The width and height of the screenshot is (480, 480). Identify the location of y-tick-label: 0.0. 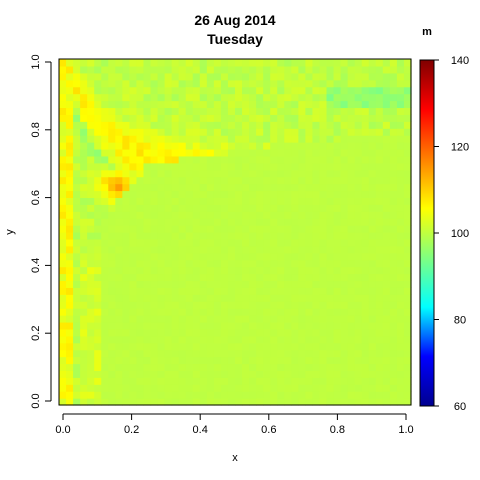
(36, 400).